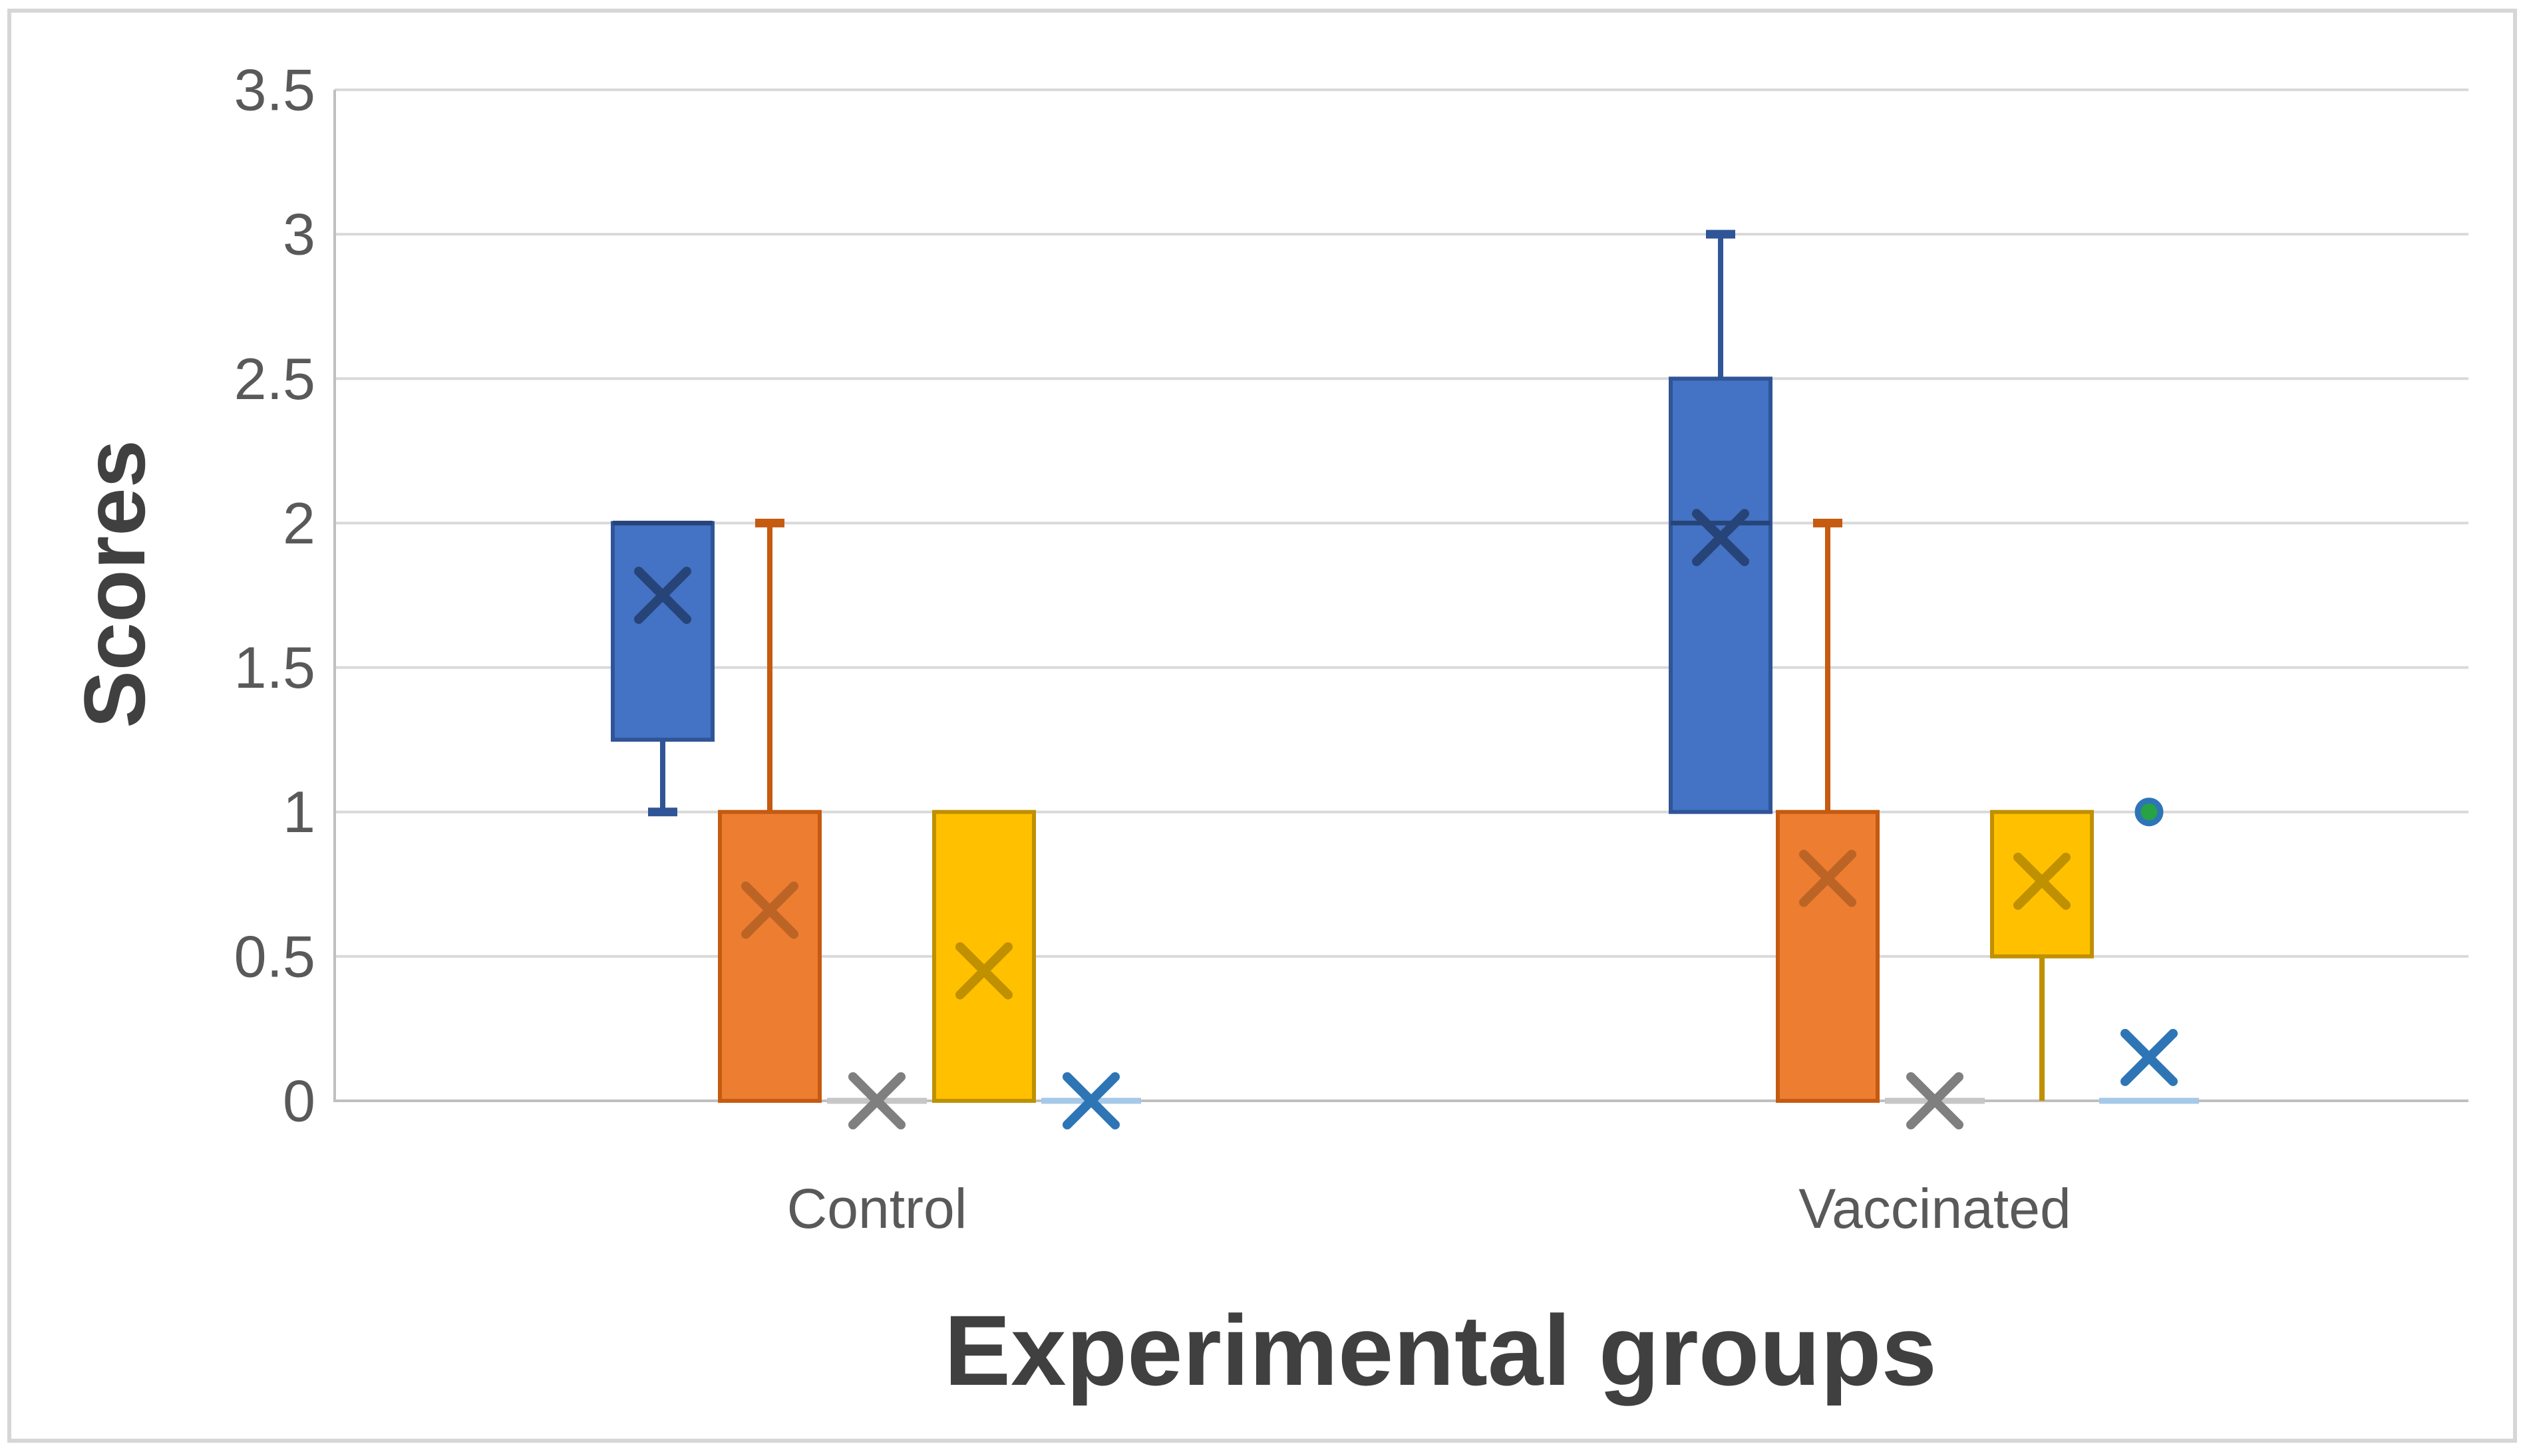  I want to click on y-tick-label: 1, so click(299, 812).